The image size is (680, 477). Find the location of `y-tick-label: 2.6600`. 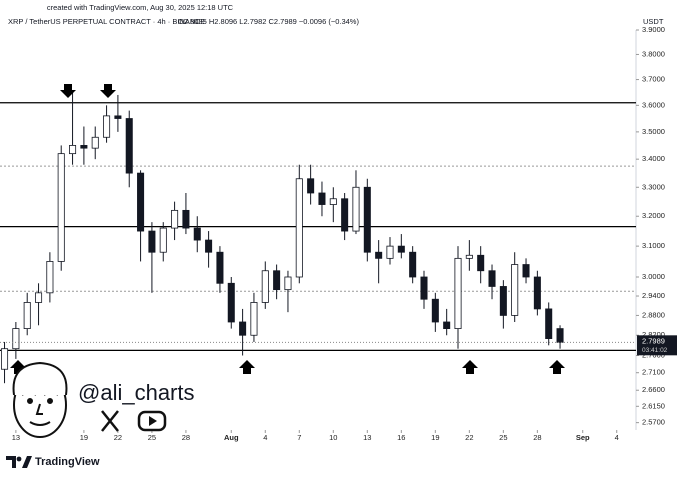

y-tick-label: 2.6600 is located at coordinates (653, 389).